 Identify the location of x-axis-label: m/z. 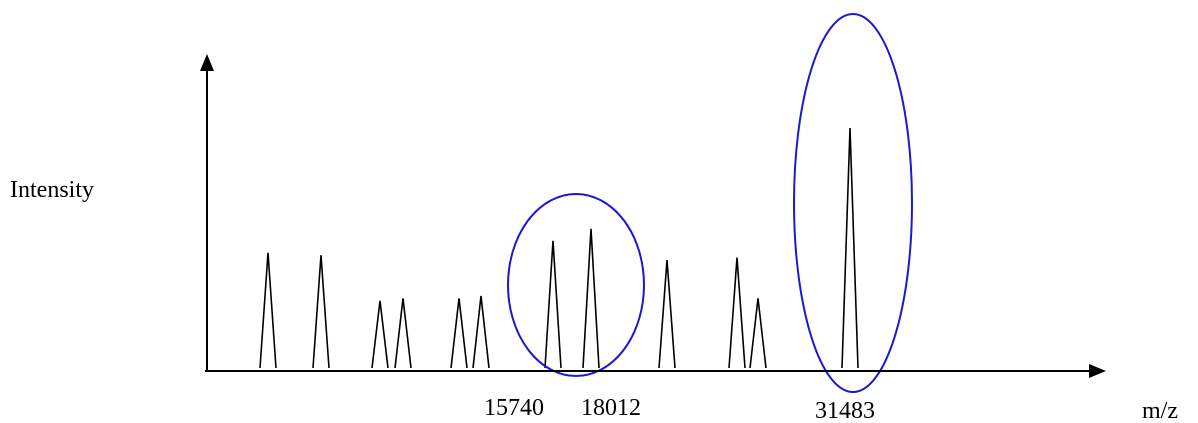
(1160, 410).